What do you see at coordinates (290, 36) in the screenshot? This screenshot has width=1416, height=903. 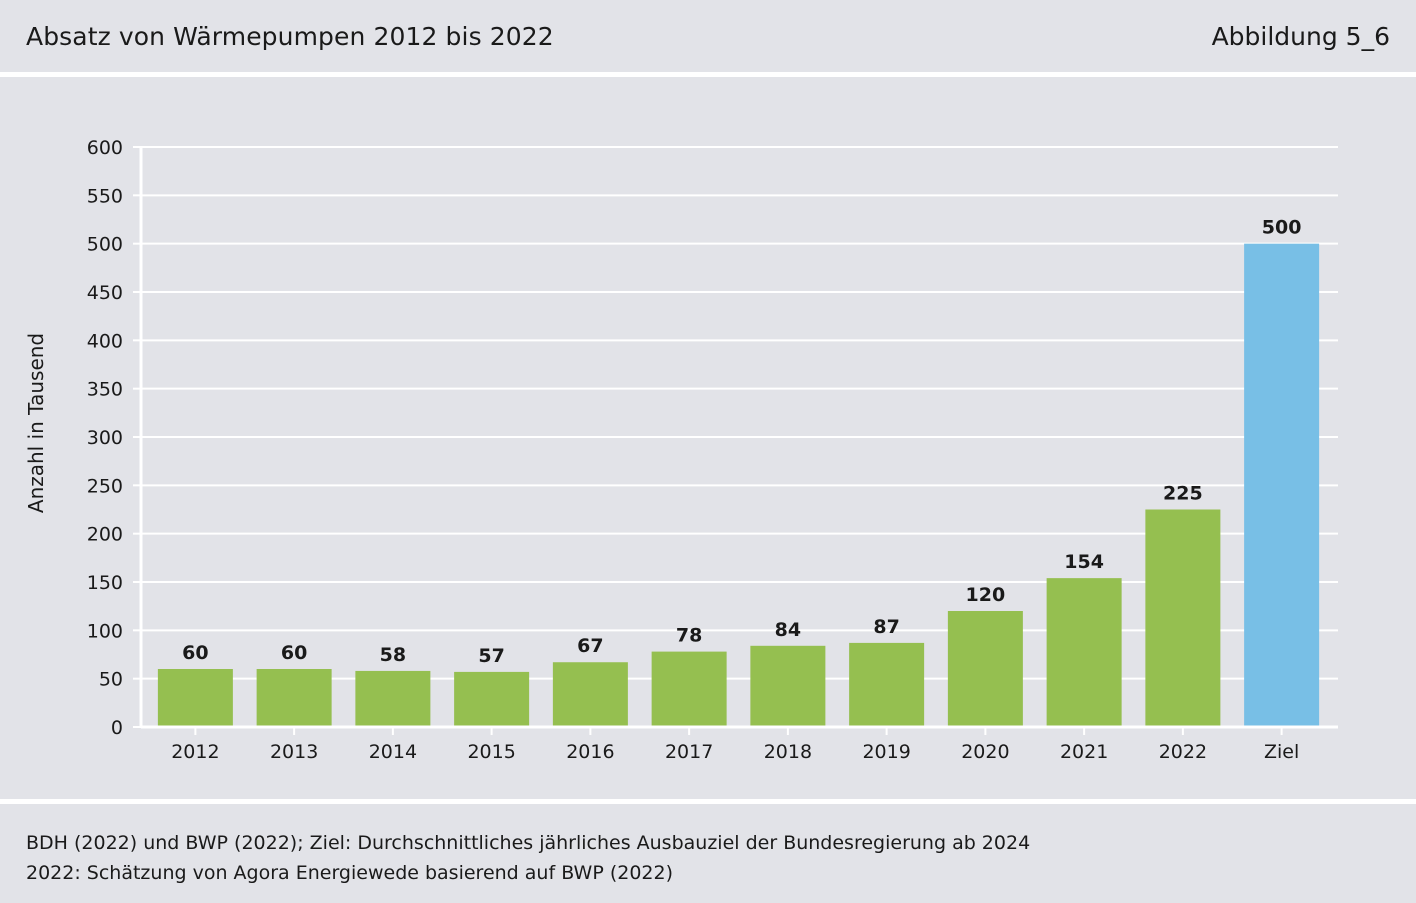 I see `chart-title: Absatz von Wärmepumpen 2012 bis 2022` at bounding box center [290, 36].